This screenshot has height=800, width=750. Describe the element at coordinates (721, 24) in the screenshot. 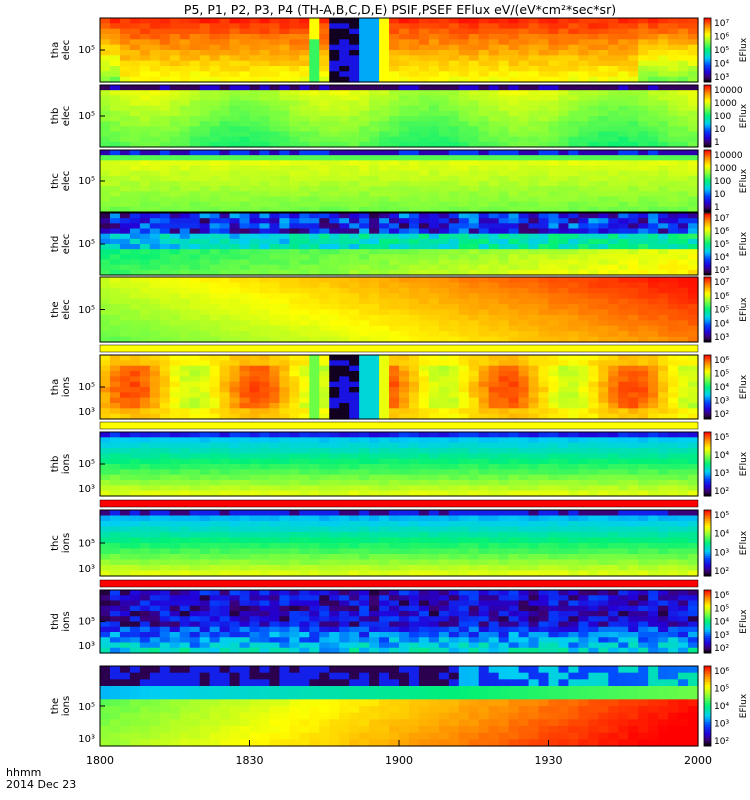

I see `colorbar-tick-label: 10⁷` at that location.